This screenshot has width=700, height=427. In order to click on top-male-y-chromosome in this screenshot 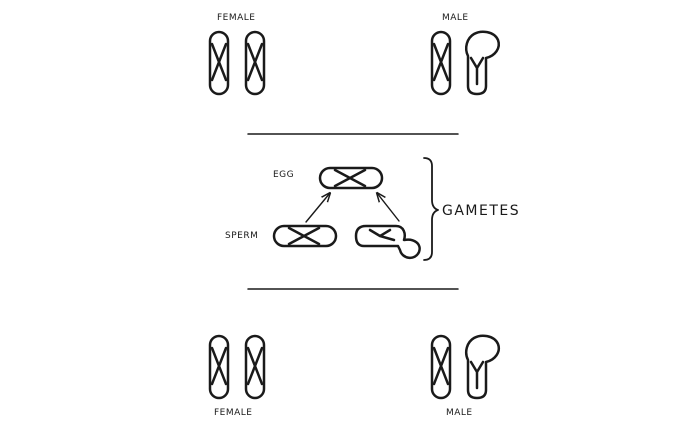, I will do `click(482, 63)`.